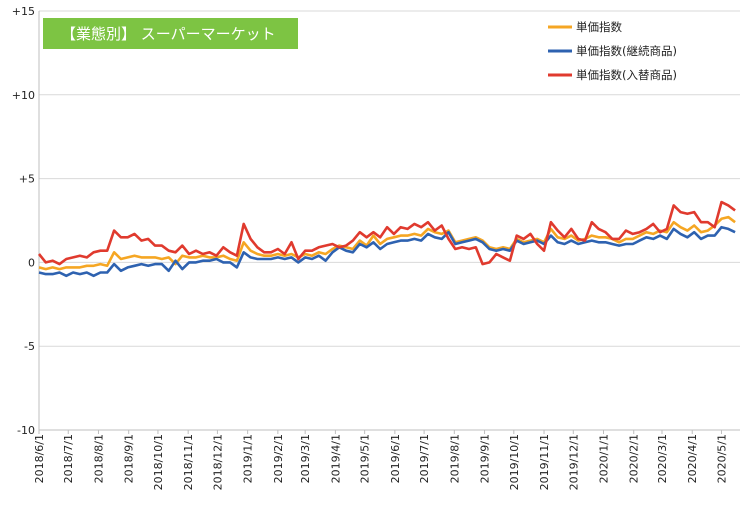  I want to click on y-tick-label: +5, so click(27, 179).